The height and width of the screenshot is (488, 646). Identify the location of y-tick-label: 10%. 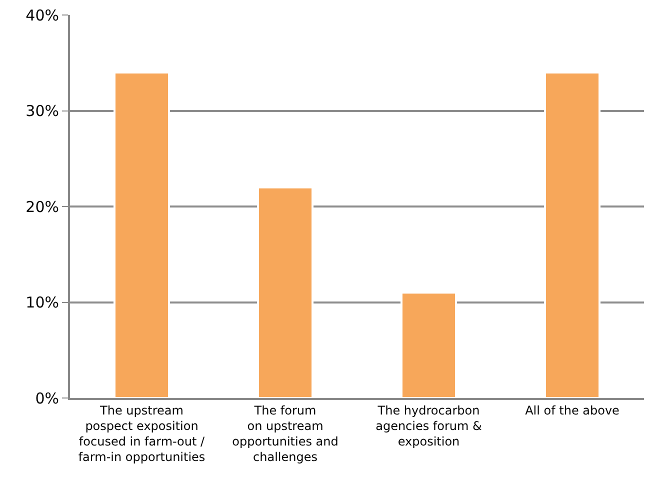
(42, 303).